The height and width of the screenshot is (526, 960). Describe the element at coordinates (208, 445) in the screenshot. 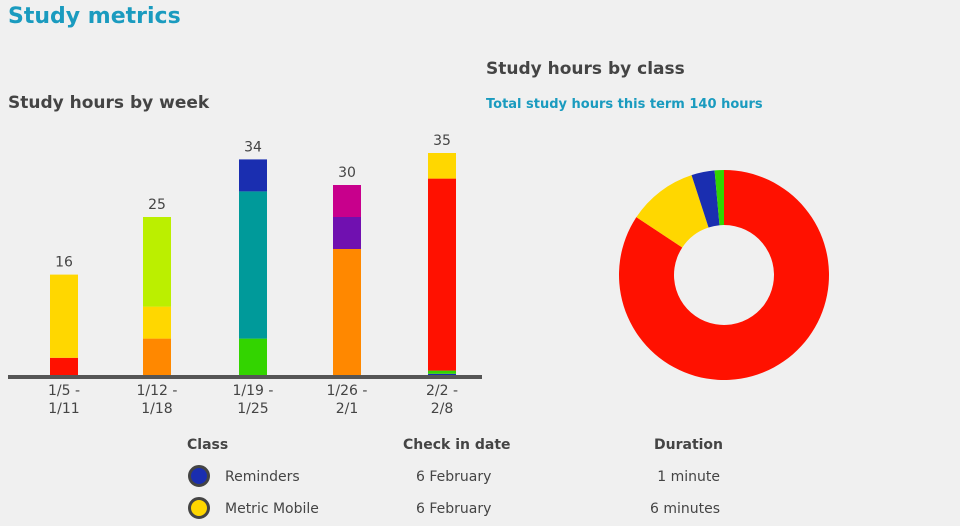

I see `column-header: Class` at that location.